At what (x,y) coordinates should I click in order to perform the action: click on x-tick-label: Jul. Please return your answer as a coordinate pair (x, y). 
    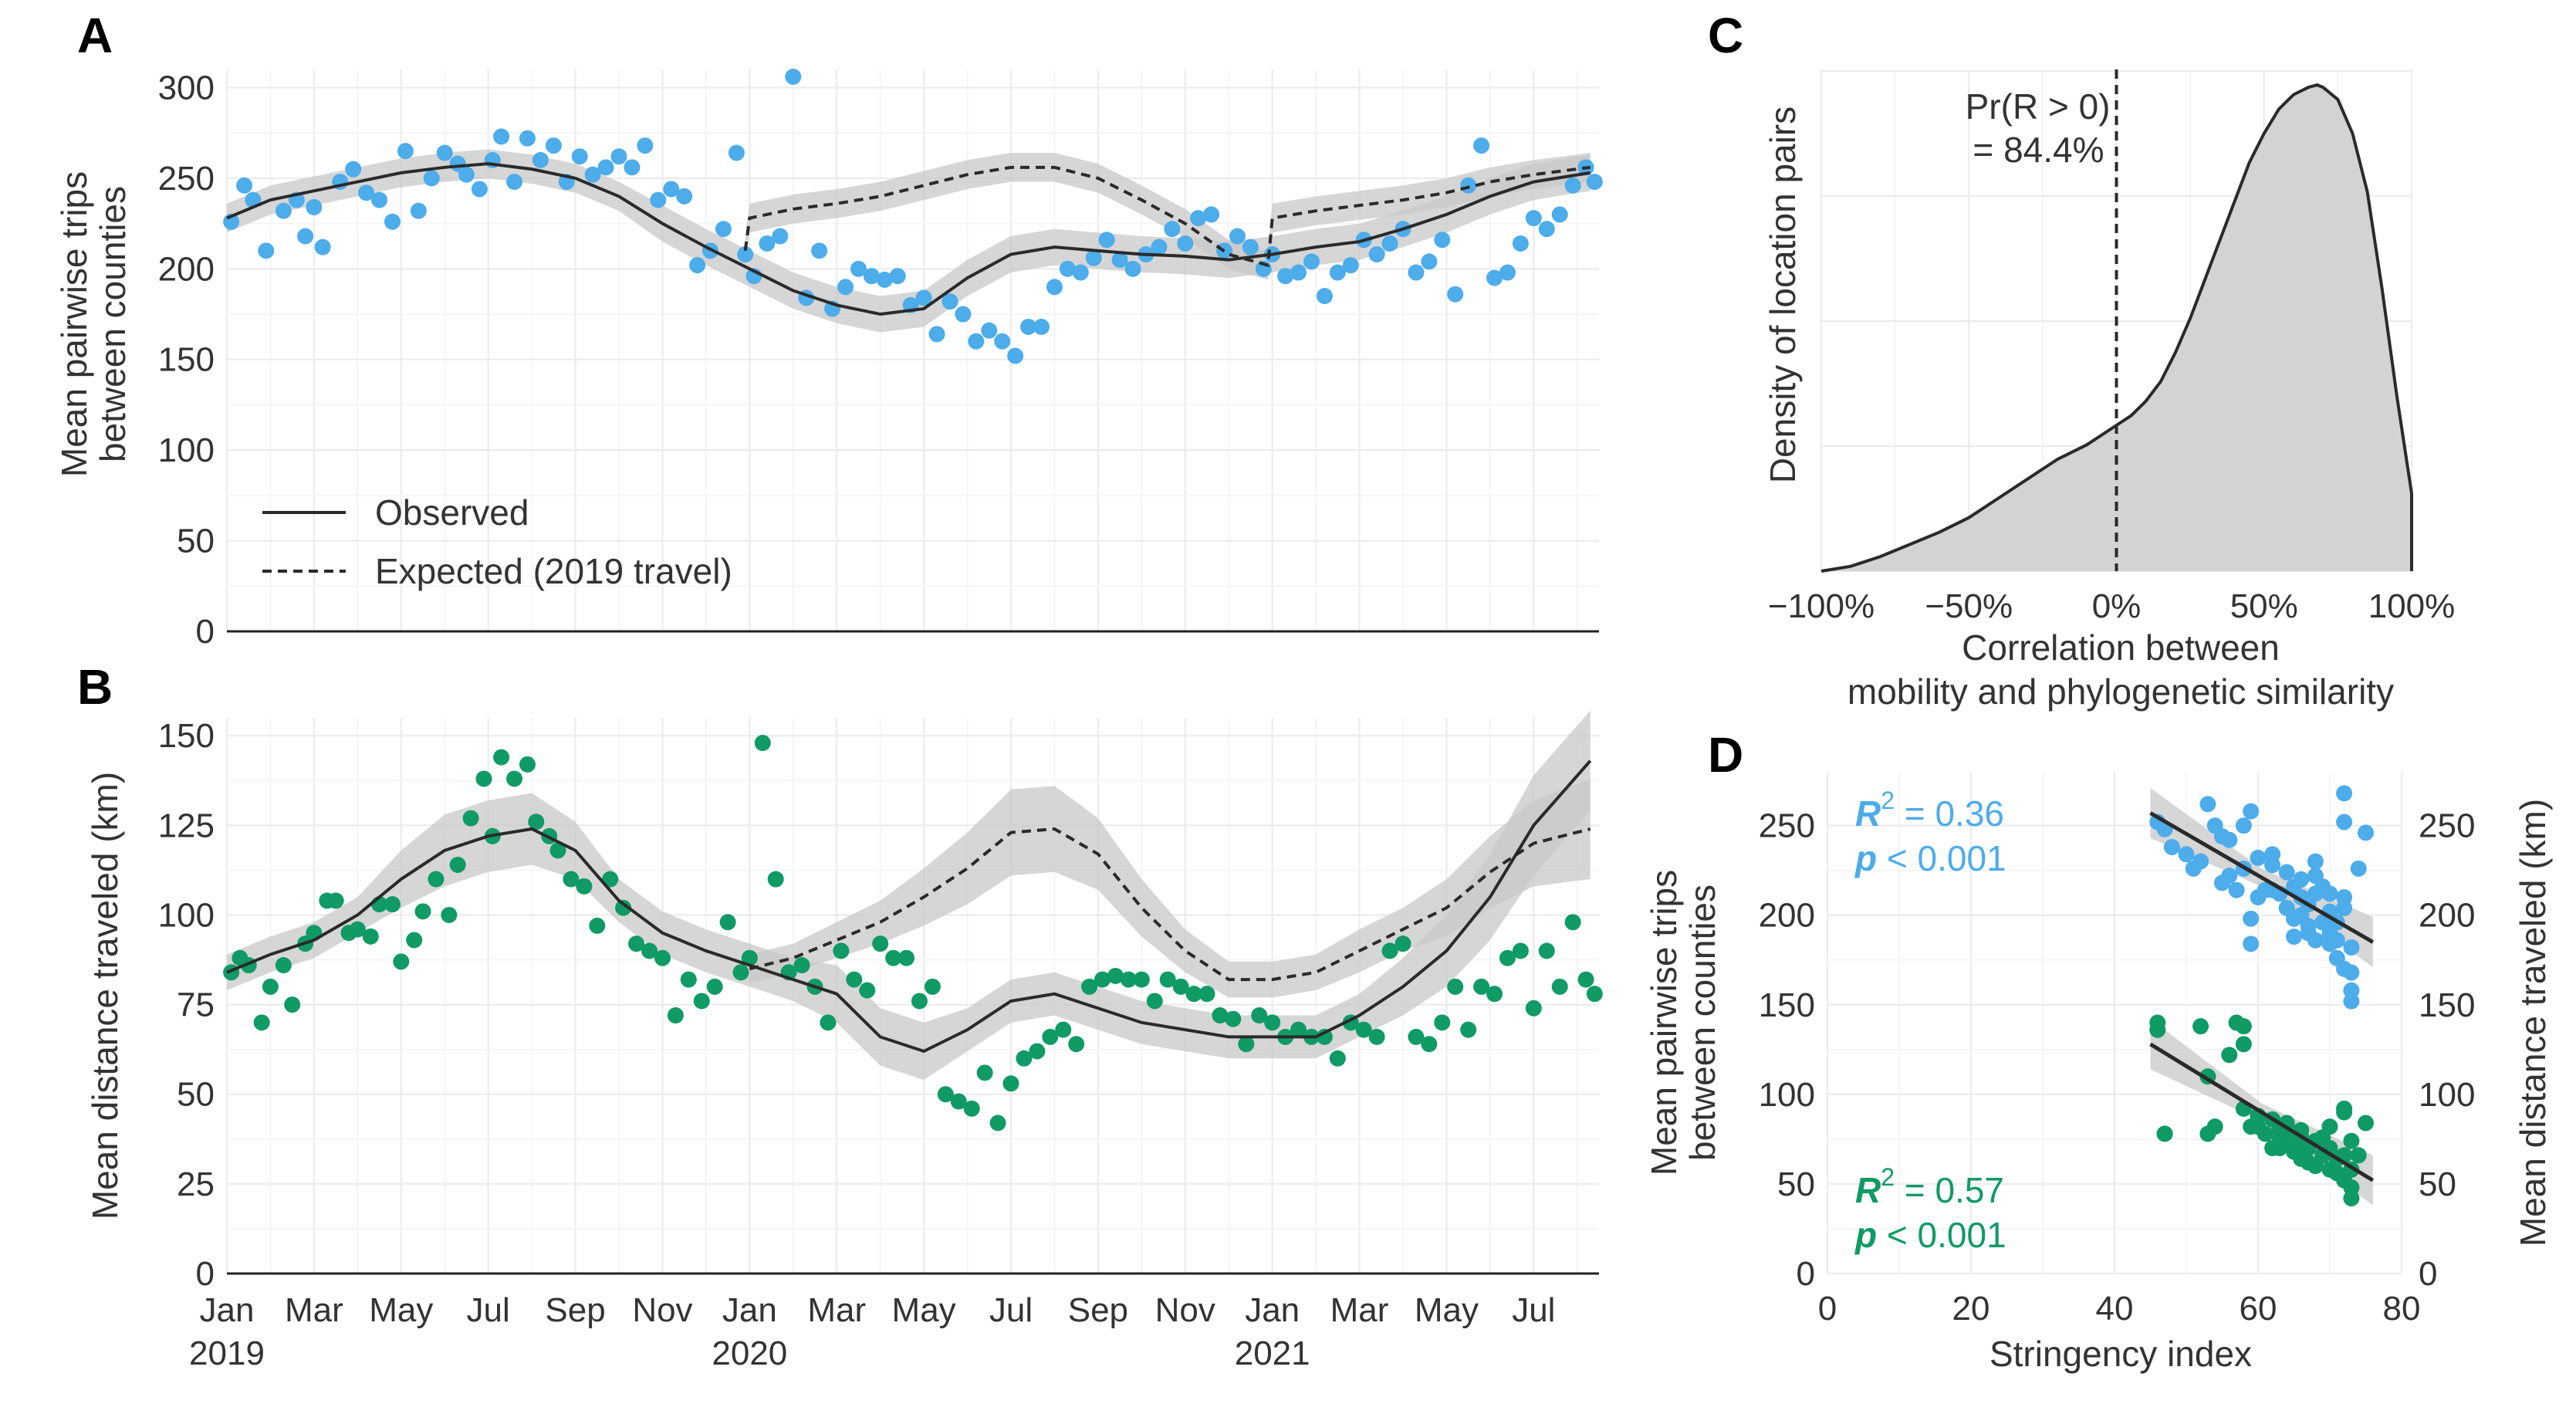
    Looking at the image, I should click on (1011, 1310).